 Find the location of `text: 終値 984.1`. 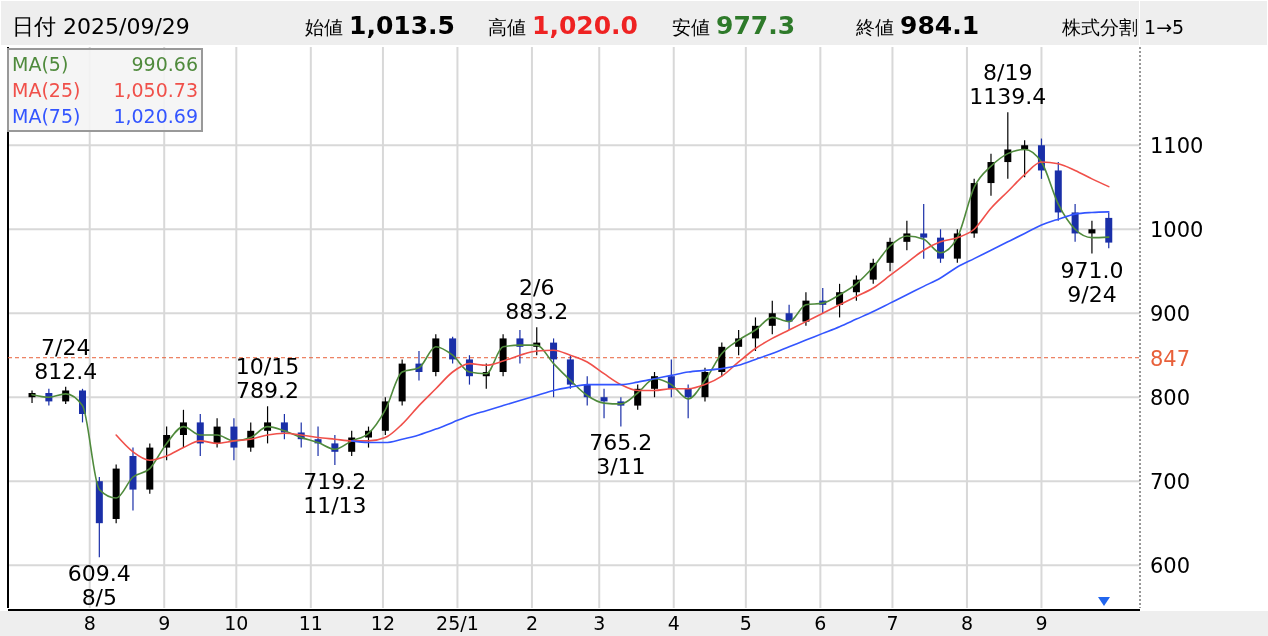

text: 終値 984.1 is located at coordinates (917, 25).